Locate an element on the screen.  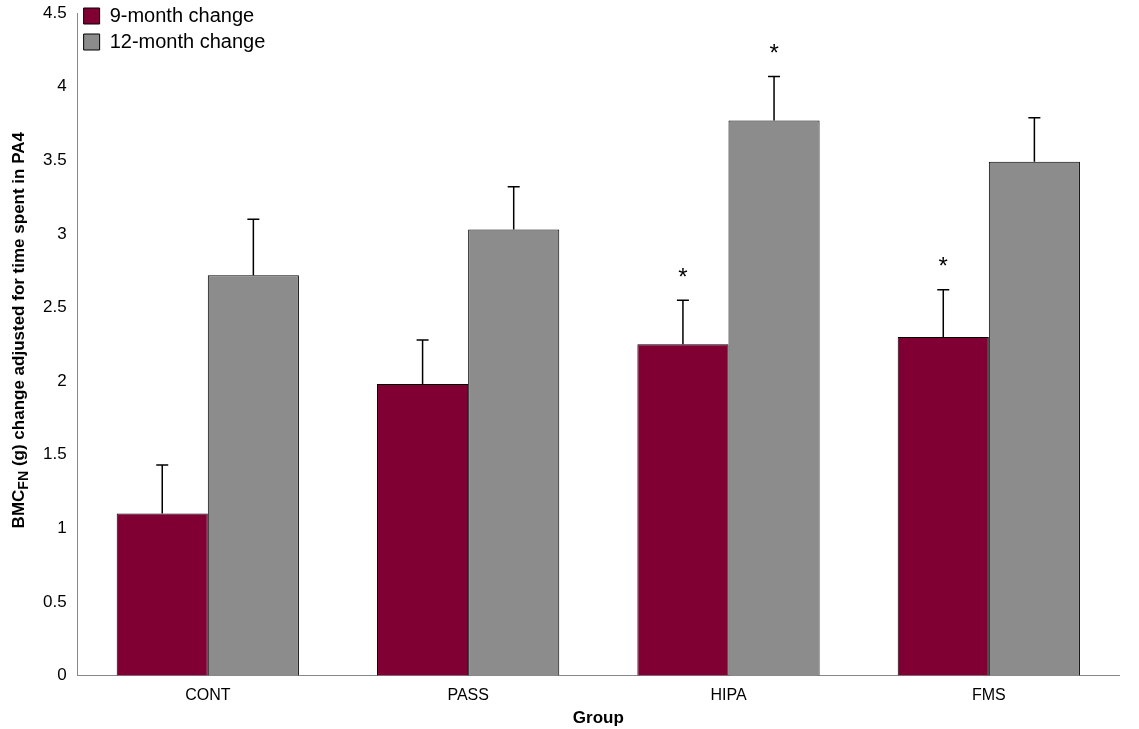
x-tick-label: PASS is located at coordinates (468, 695).